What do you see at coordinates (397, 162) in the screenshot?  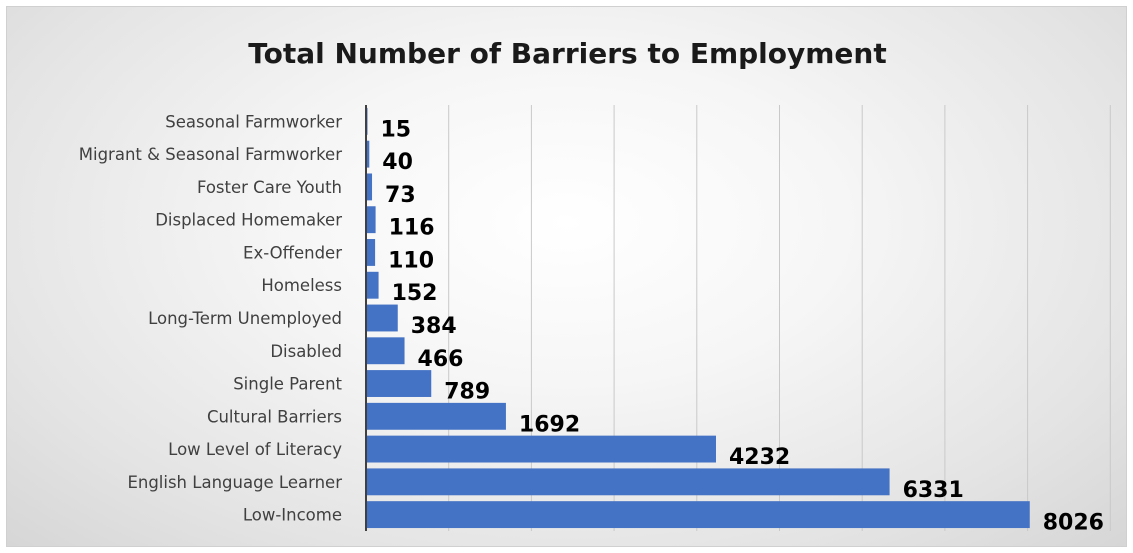 I see `value-label: 40` at bounding box center [397, 162].